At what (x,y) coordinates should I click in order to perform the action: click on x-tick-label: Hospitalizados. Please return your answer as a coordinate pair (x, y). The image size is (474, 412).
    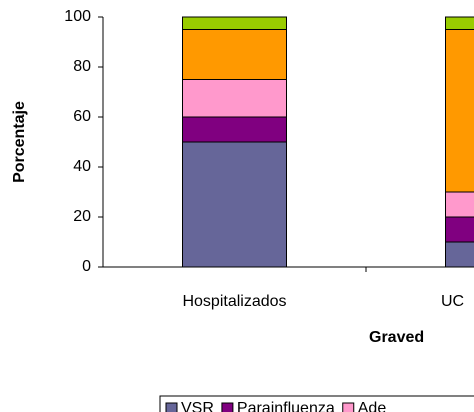
    Looking at the image, I should click on (234, 301).